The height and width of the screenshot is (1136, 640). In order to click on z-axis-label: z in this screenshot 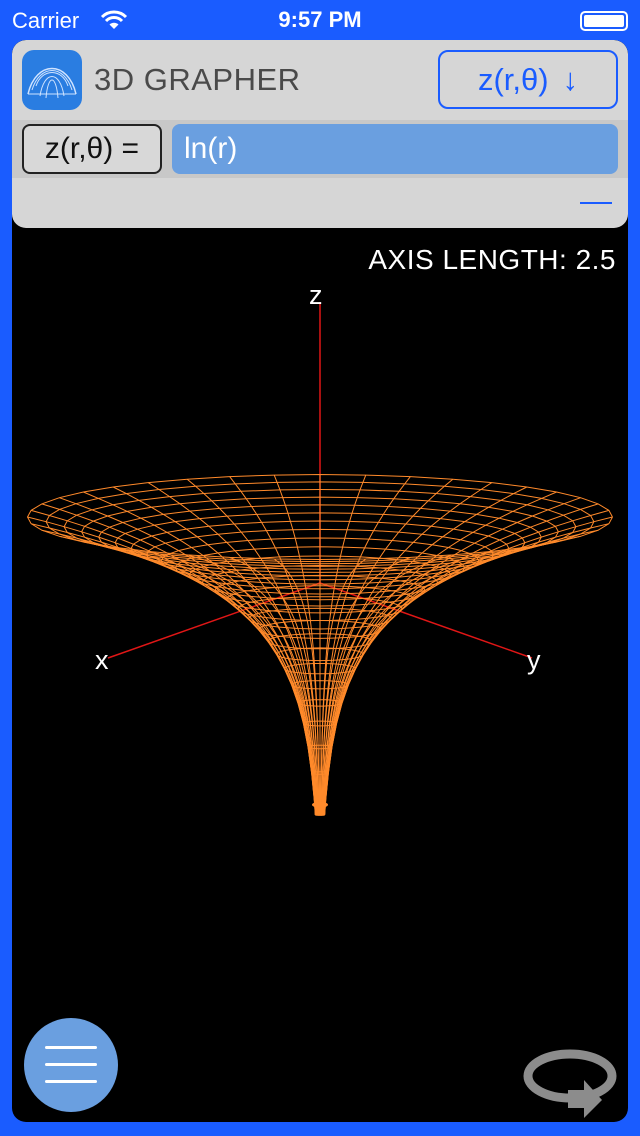, I will do `click(316, 295)`.